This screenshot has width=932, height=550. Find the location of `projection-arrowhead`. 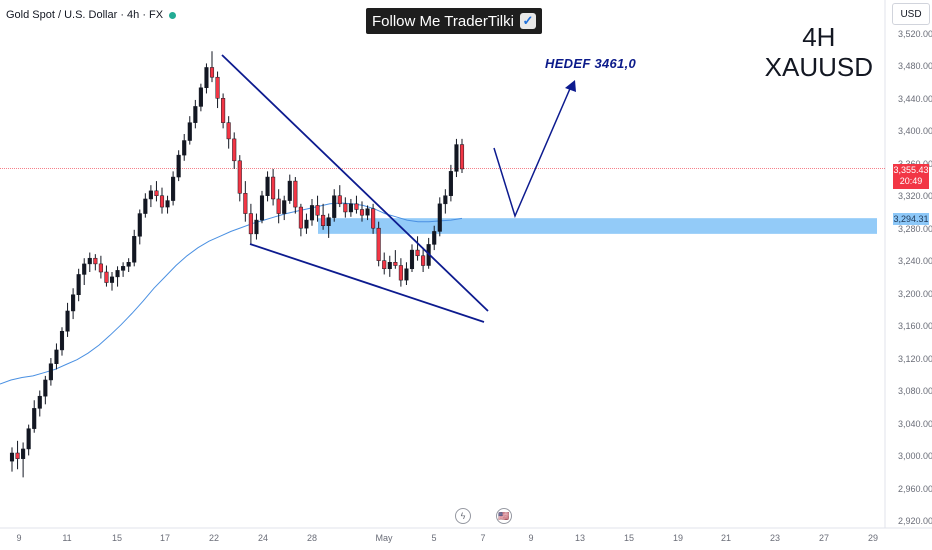

projection-arrowhead is located at coordinates (570, 86).